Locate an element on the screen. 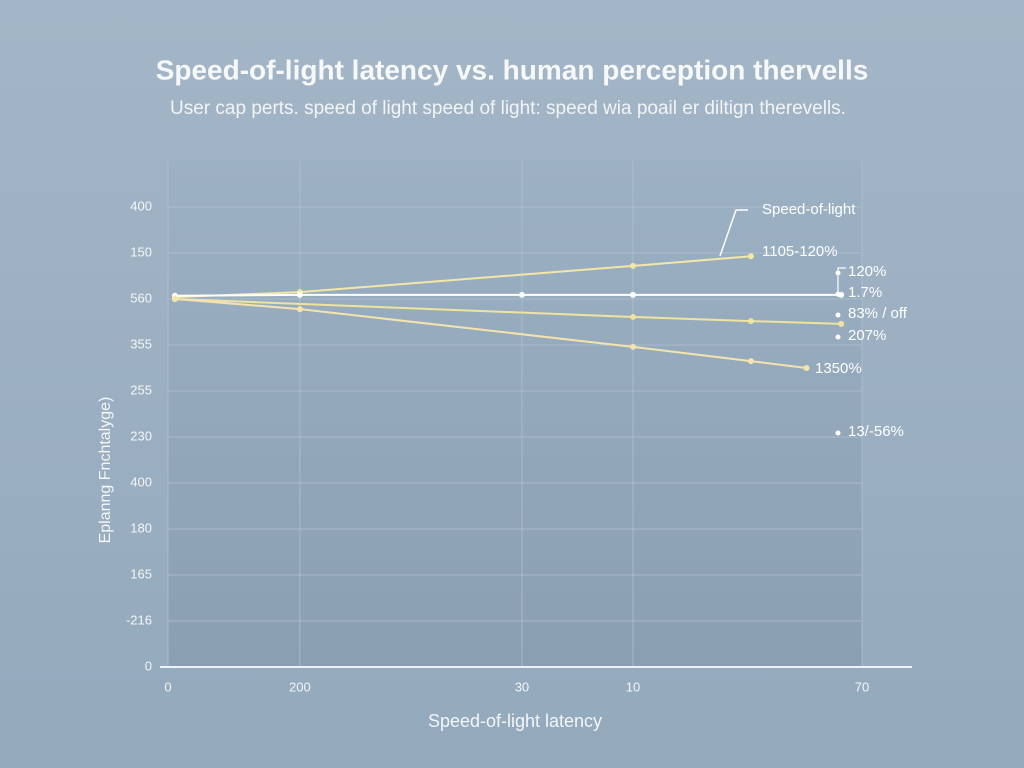  annotation: 83% / off is located at coordinates (878, 313).